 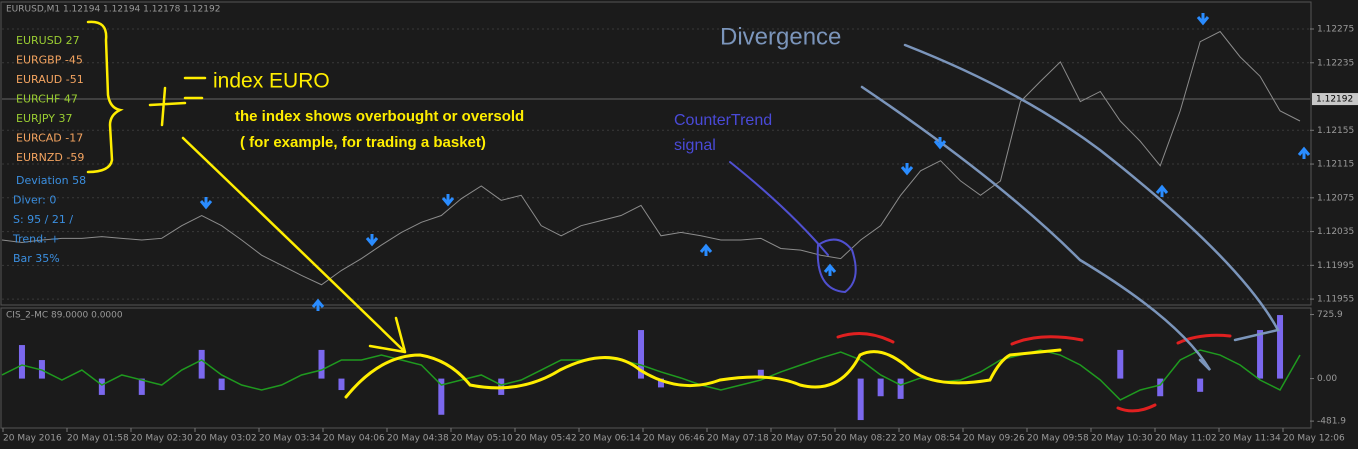 What do you see at coordinates (546, 439) in the screenshot?
I see `x-tick-label: 20 May 05:42` at bounding box center [546, 439].